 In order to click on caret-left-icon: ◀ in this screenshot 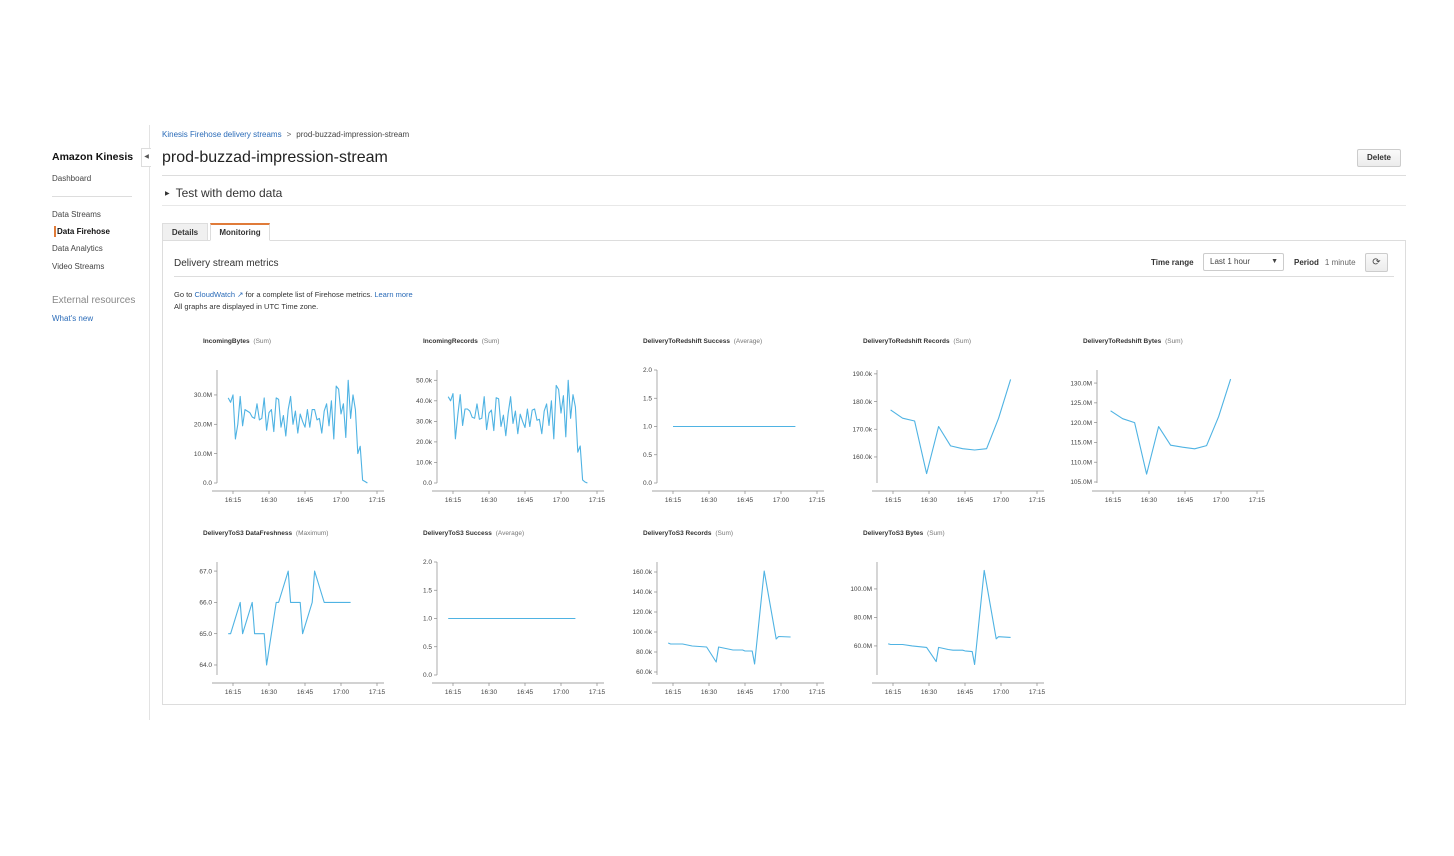, I will do `click(146, 157)`.